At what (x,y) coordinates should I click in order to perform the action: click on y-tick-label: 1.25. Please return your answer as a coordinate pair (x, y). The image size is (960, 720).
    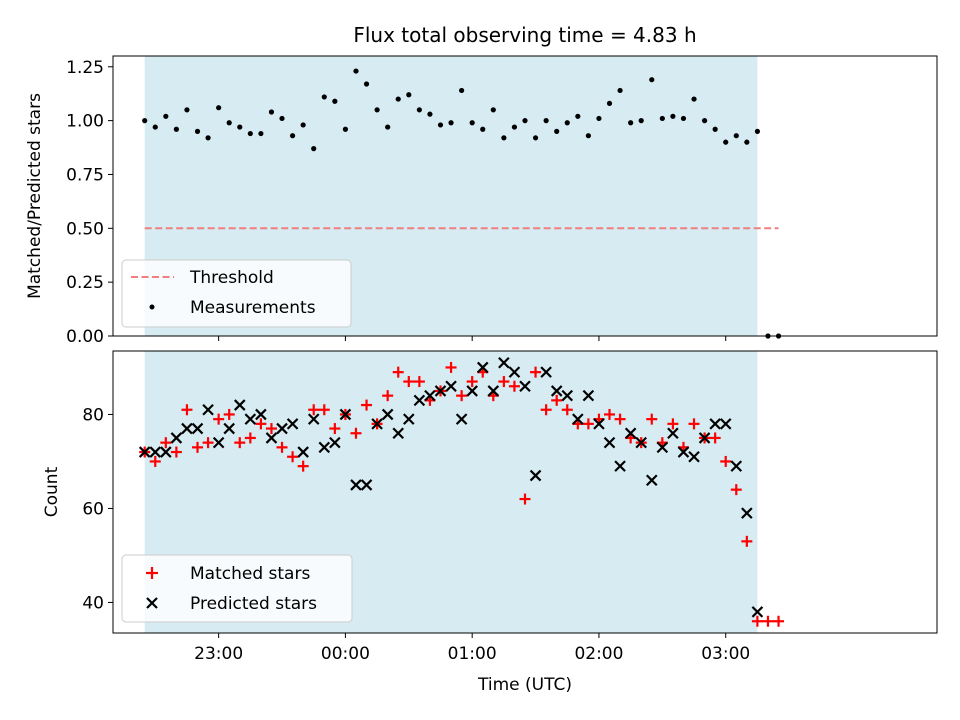
    Looking at the image, I should click on (85, 68).